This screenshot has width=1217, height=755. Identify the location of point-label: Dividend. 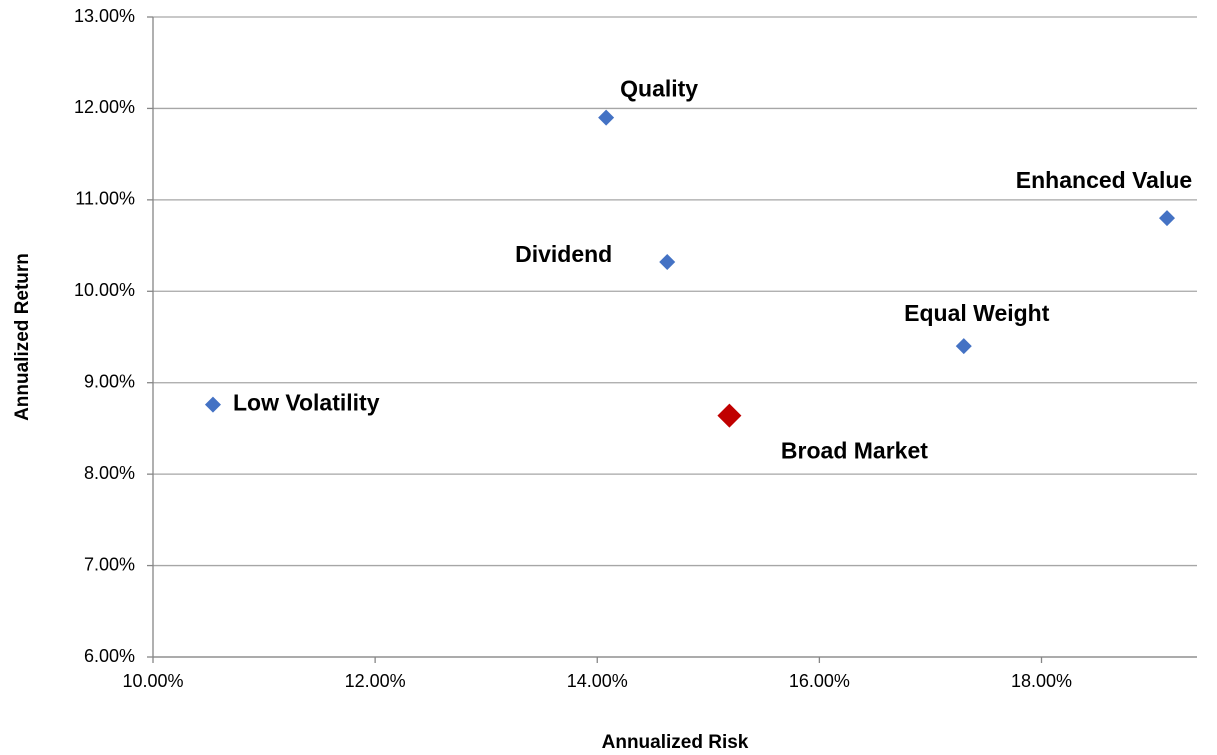
(563, 254).